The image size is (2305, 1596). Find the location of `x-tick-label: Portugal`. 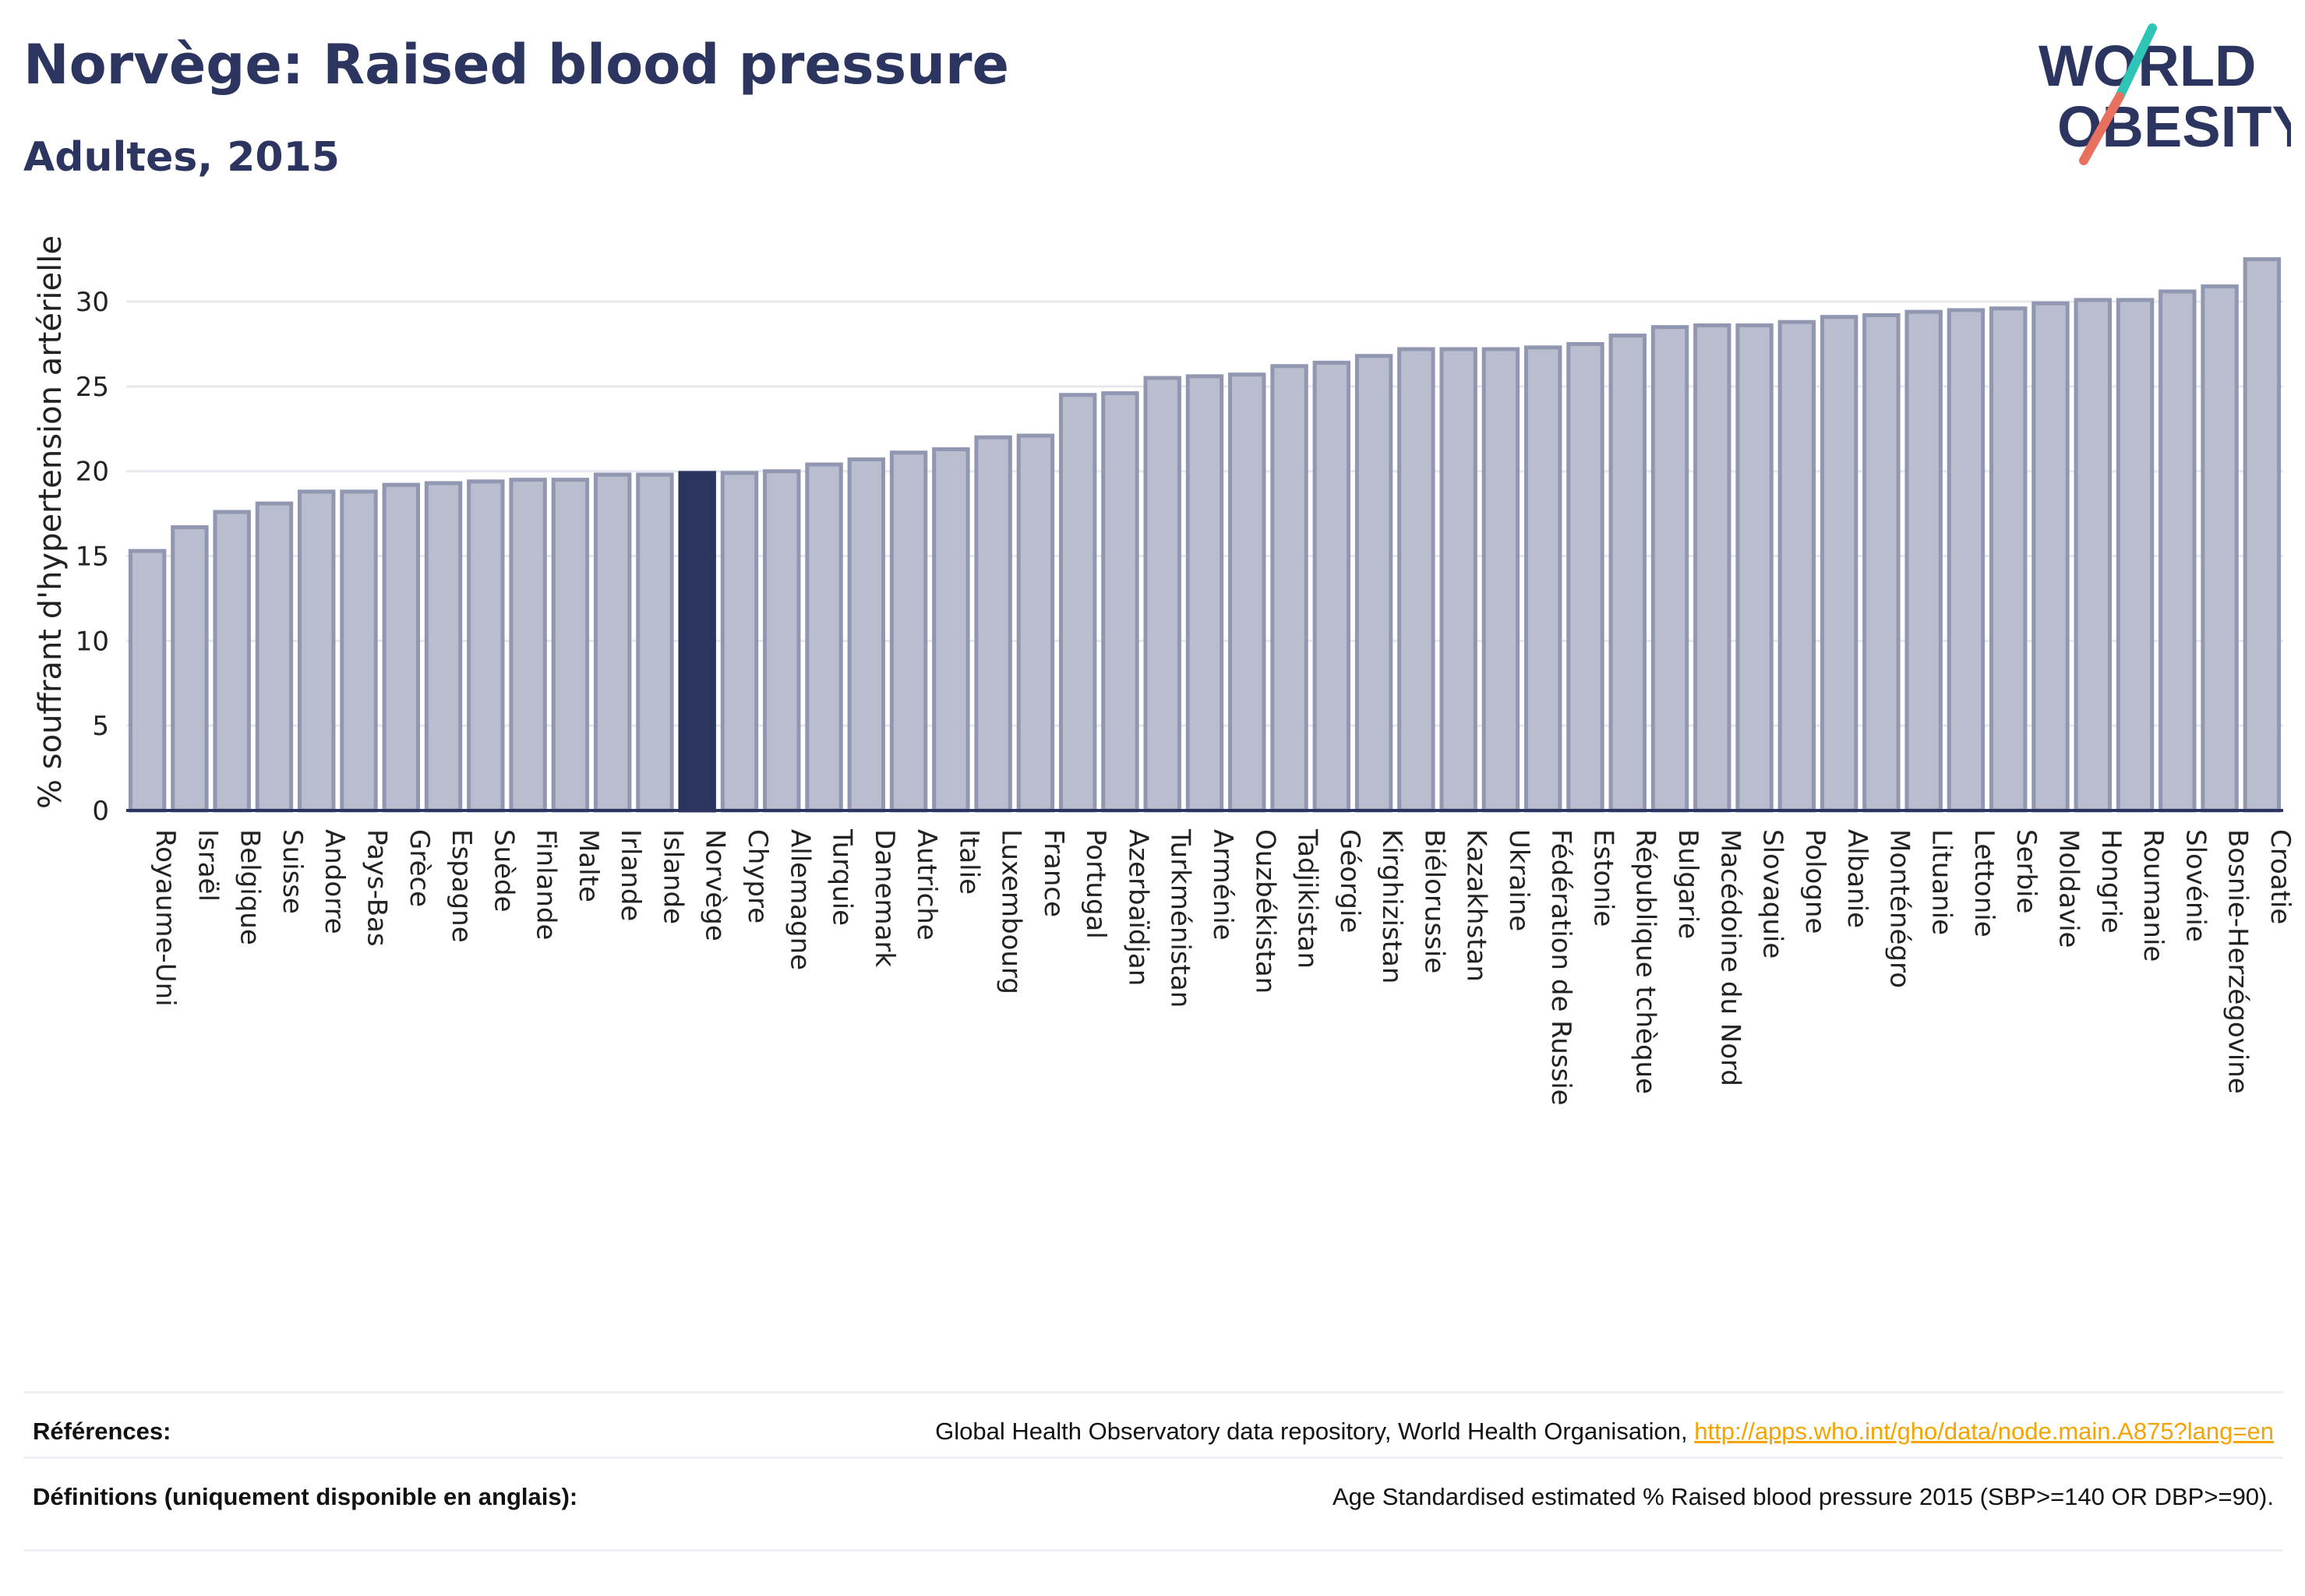

x-tick-label: Portugal is located at coordinates (1095, 884).